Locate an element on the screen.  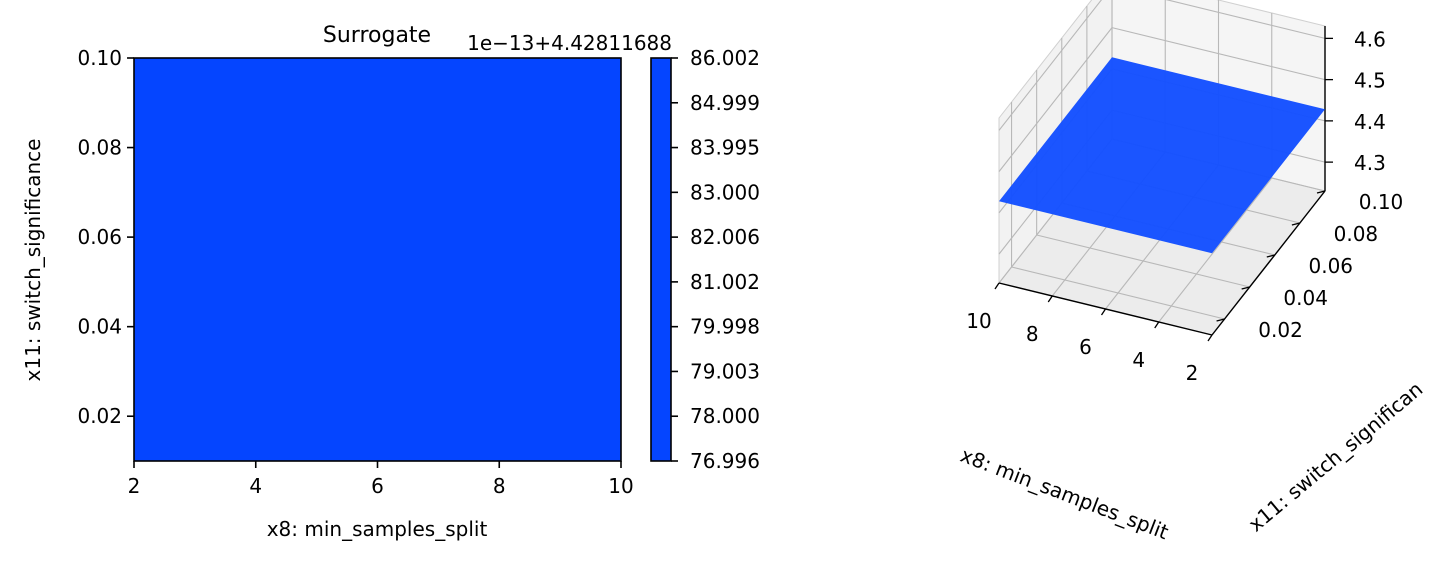
colorbar-tick-label: 76.996 is located at coordinates (725, 461).